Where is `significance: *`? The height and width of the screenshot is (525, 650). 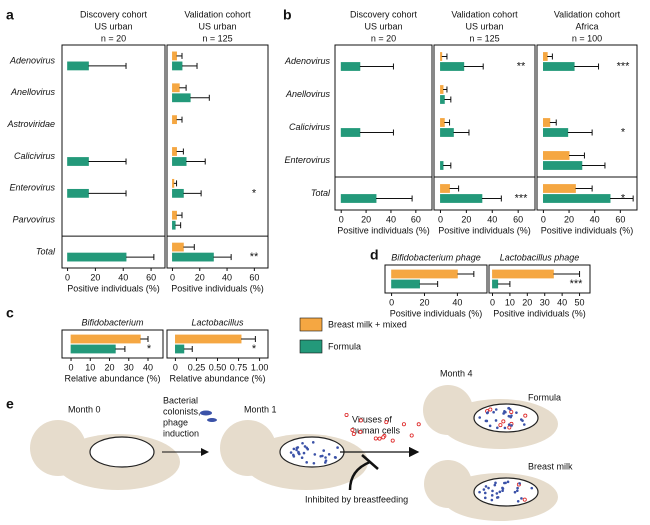 significance: * is located at coordinates (254, 349).